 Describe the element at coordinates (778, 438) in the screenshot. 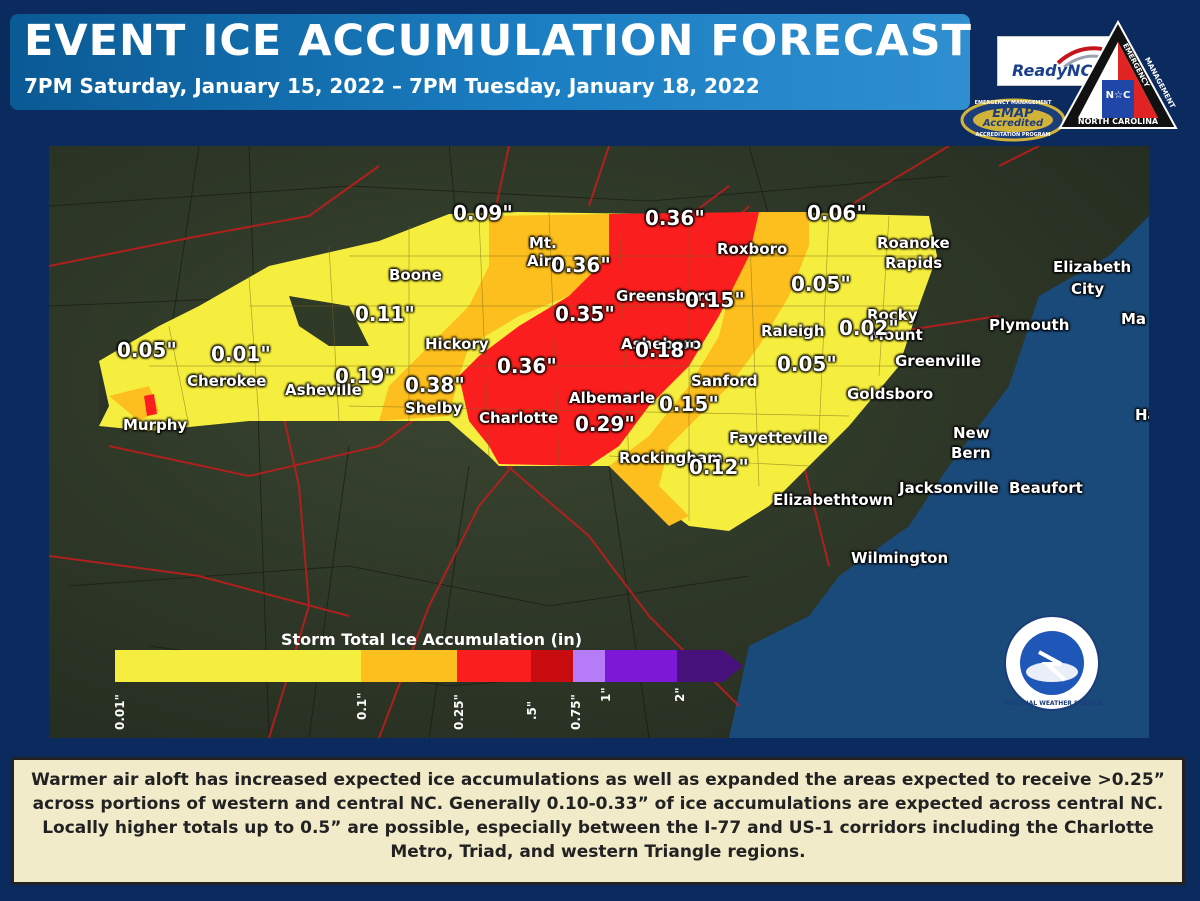

I see `city-label-fayetteville: Fayetteville` at that location.